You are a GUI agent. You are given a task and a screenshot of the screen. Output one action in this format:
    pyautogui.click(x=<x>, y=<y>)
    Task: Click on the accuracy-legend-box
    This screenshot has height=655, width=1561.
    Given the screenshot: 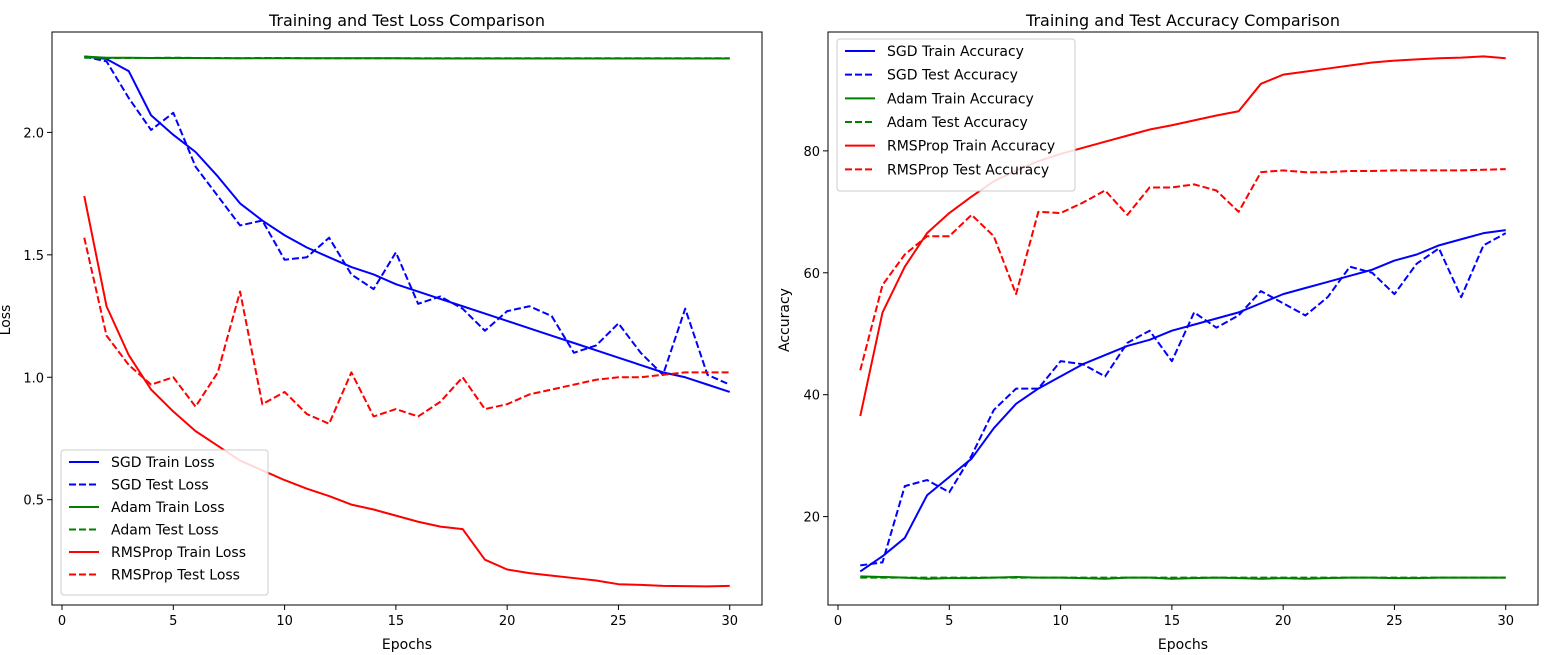 What is the action you would take?
    pyautogui.click(x=956, y=115)
    